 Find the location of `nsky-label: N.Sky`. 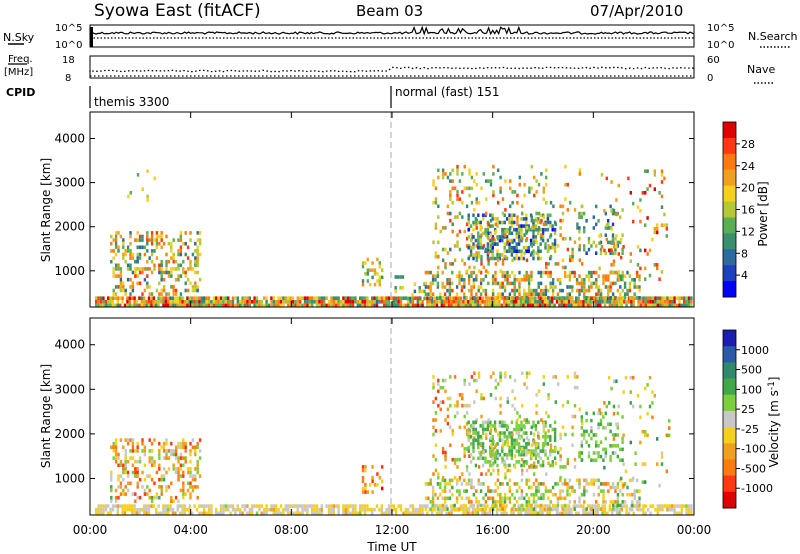

nsky-label: N.Sky is located at coordinates (19, 37).